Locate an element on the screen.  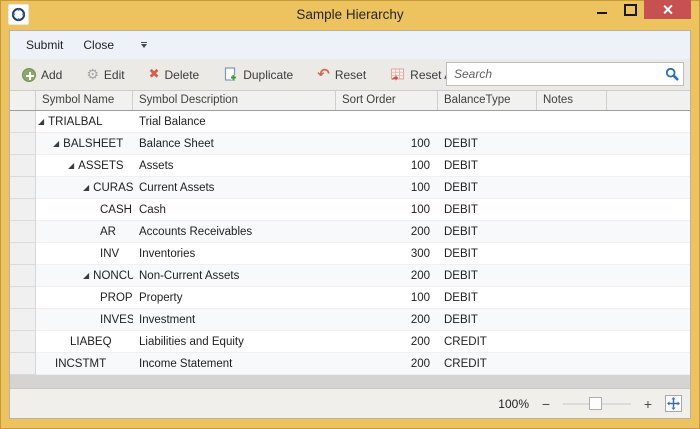
table-row: ◢ TRIALBAL Trial Balance is located at coordinates (350, 122).